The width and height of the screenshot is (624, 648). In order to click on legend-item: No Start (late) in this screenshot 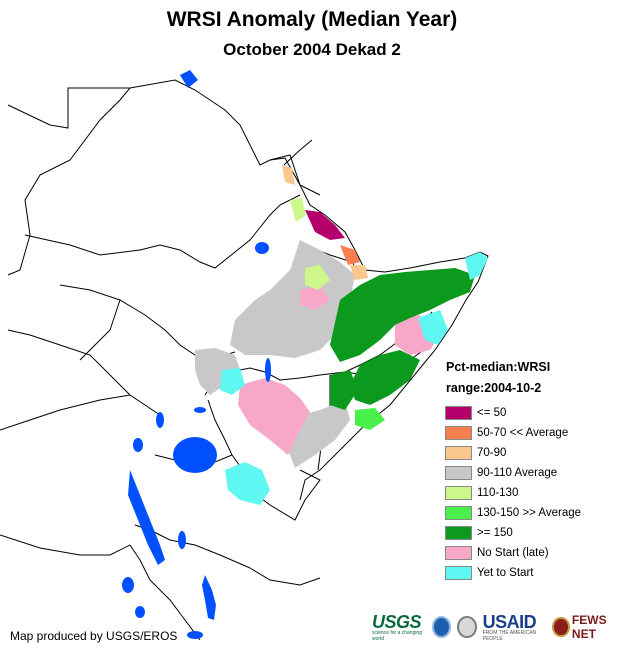, I will do `click(513, 553)`.